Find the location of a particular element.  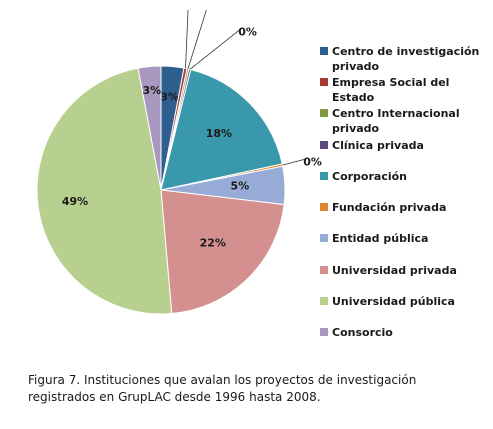

data-label-clinica-privada: 0% is located at coordinates (247, 31).